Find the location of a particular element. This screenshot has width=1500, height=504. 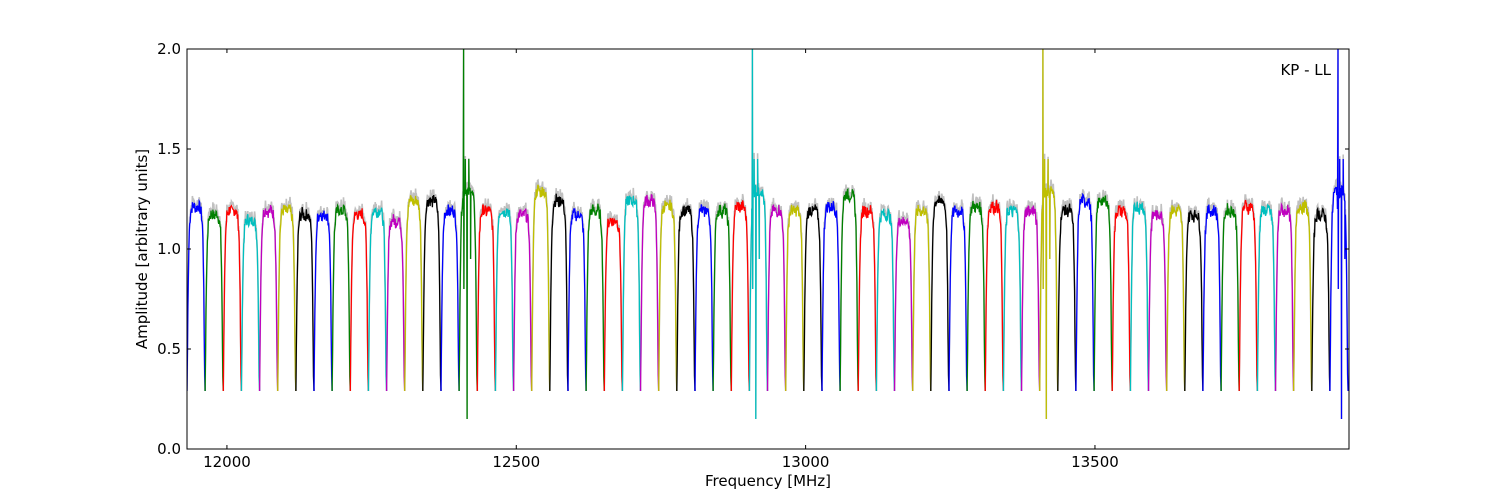

x-tick-label: 12000 is located at coordinates (227, 462).